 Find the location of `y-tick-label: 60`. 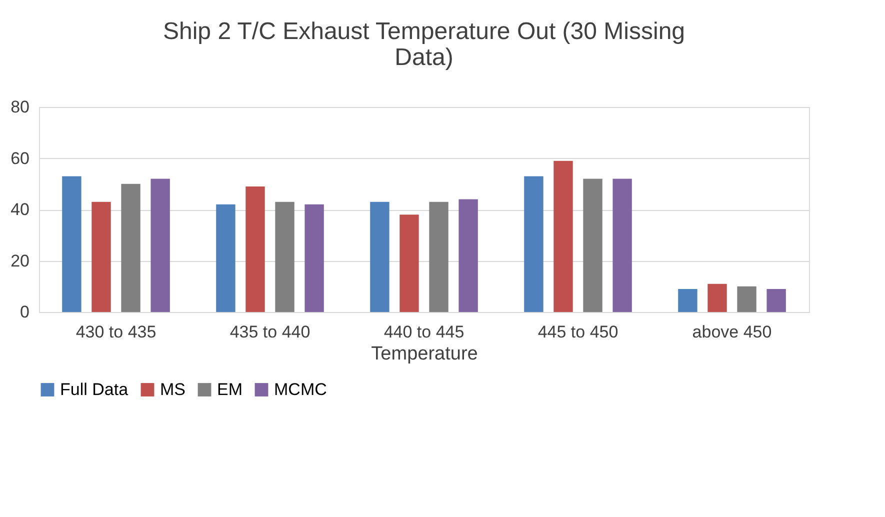

y-tick-label: 60 is located at coordinates (20, 158).